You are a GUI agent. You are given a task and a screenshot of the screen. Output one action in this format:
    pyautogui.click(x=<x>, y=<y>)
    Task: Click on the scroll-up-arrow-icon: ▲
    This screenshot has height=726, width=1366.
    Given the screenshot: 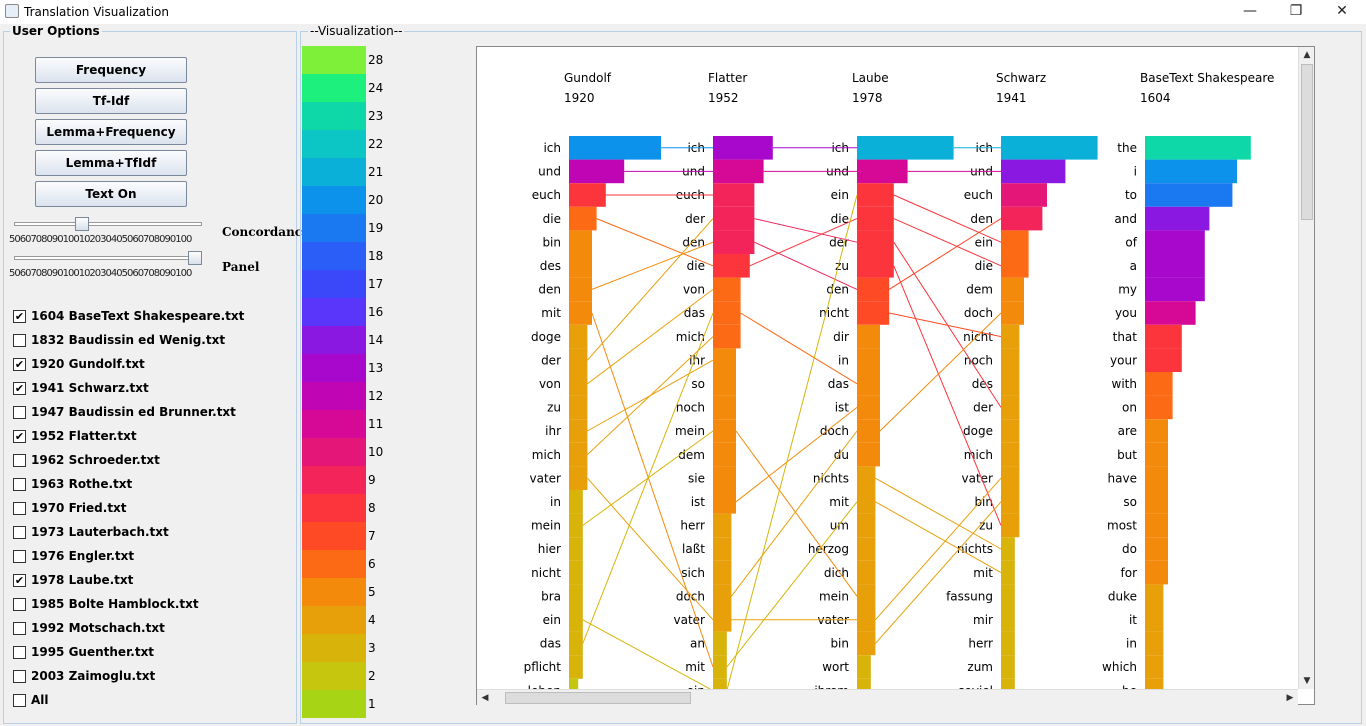 What is the action you would take?
    pyautogui.click(x=1307, y=55)
    